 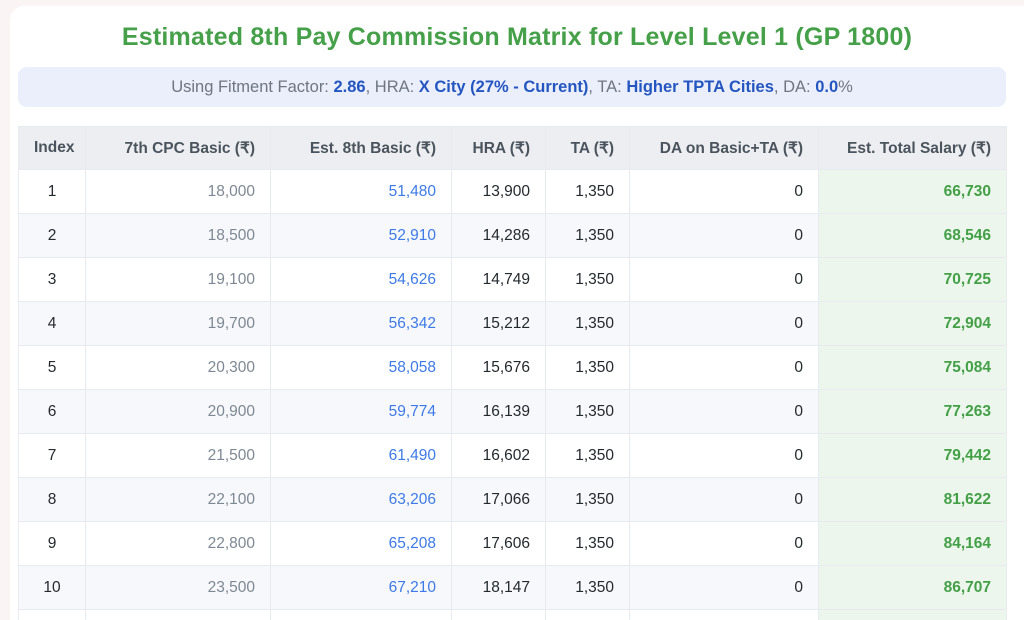 I want to click on table-row: 9 22,800 65,208 17,606 1,350 0 84,164, so click(x=512, y=543).